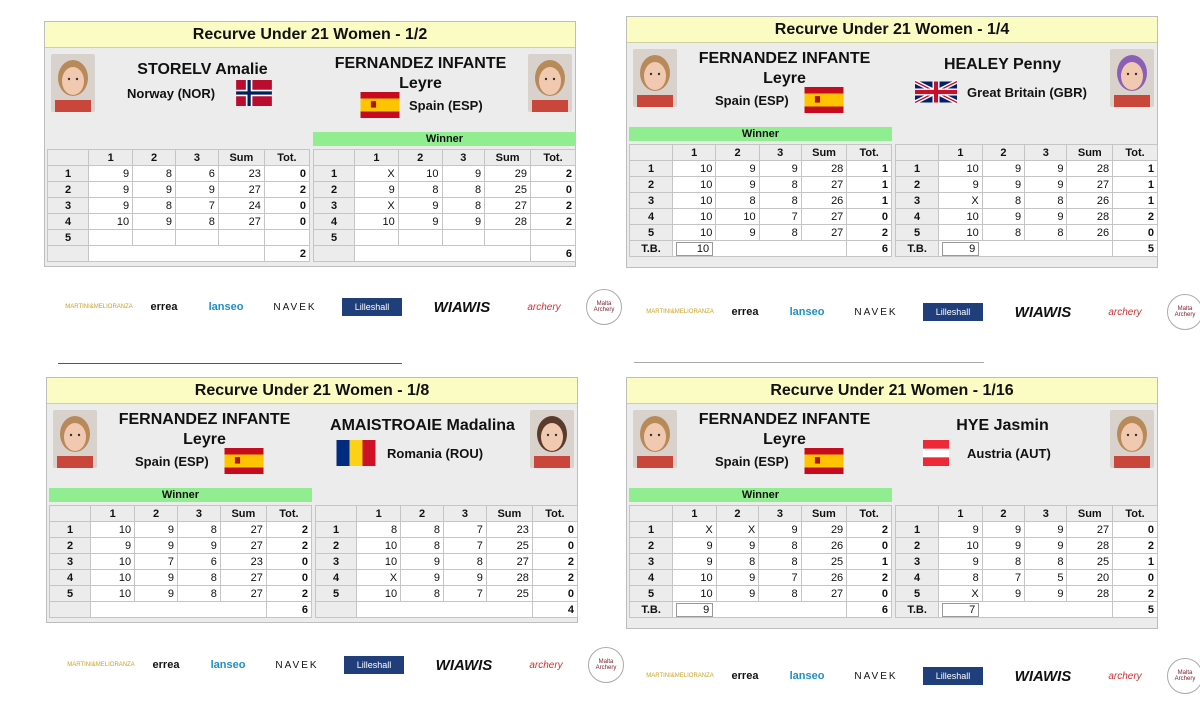 The height and width of the screenshot is (703, 1200). Describe the element at coordinates (780, 152) in the screenshot. I see `column-header: 3` at that location.